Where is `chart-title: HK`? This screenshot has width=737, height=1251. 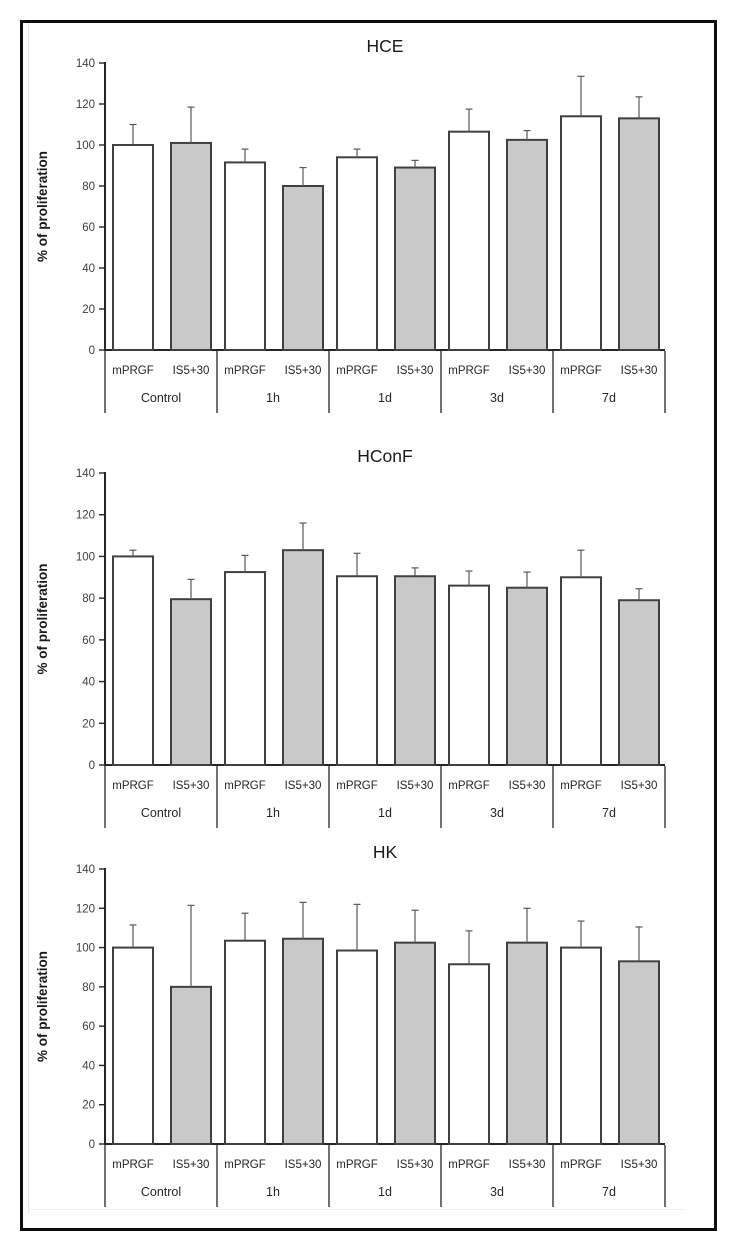
chart-title: HK is located at coordinates (385, 852).